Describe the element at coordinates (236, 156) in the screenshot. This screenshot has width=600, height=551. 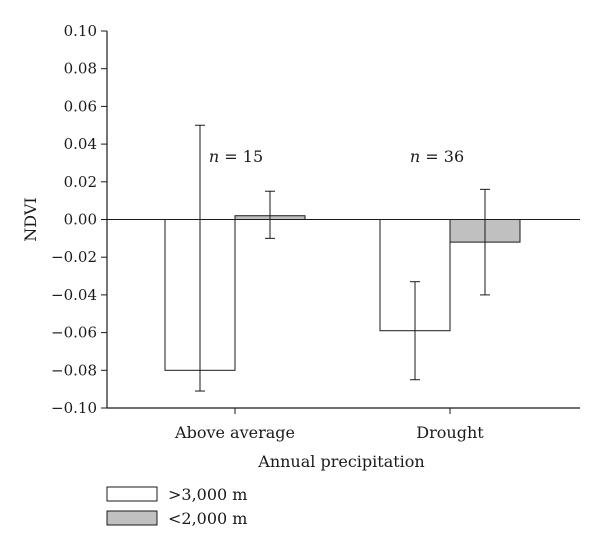
I see `sample-size-annotation: n = 15` at that location.